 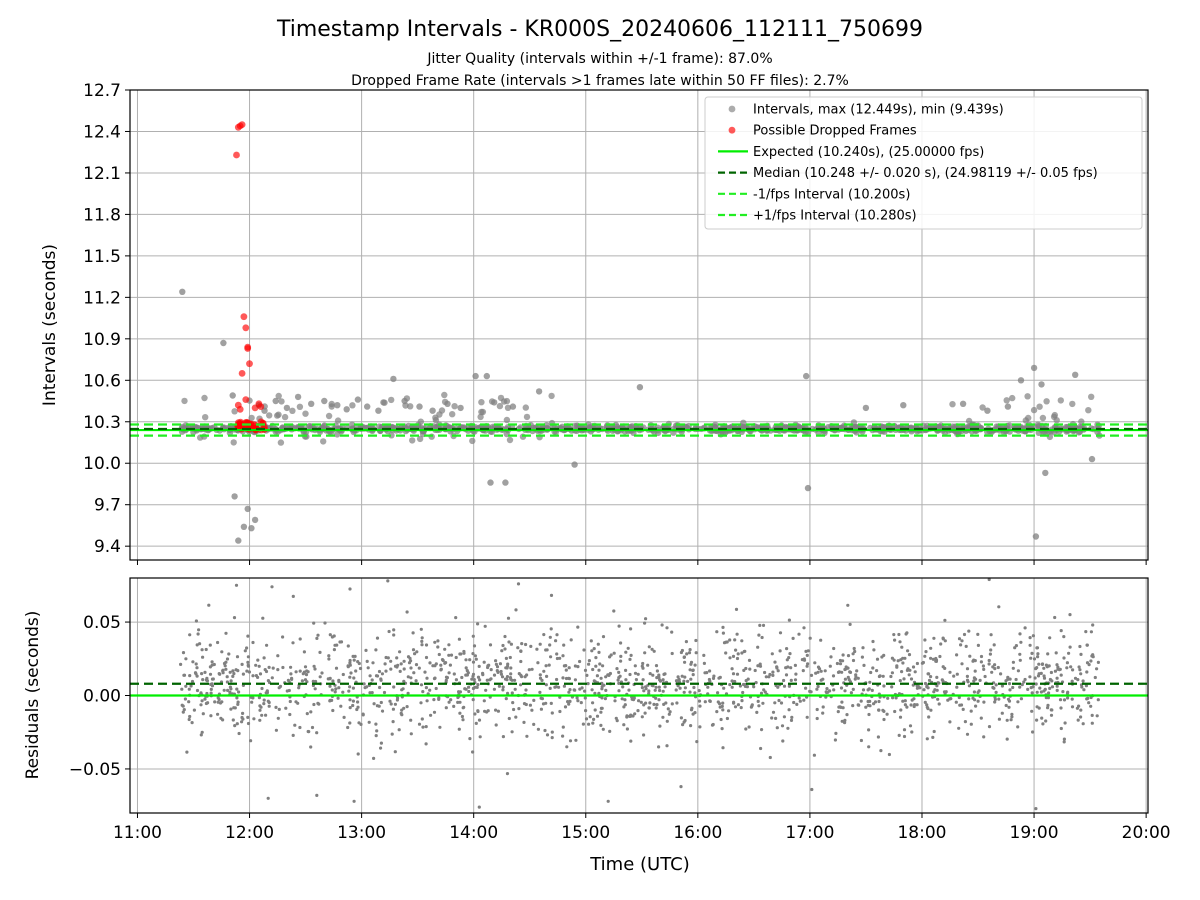 I want to click on bottom-y-tick-label: −0.05, so click(x=95, y=770).